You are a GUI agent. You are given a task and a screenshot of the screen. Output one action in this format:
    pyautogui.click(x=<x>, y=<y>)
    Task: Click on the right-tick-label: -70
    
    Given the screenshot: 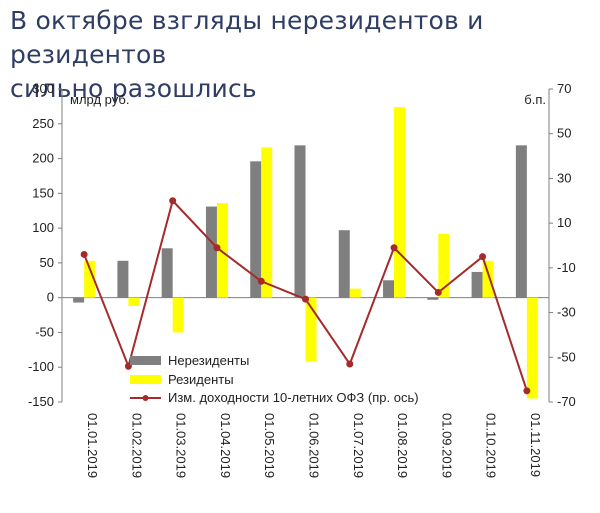 What is the action you would take?
    pyautogui.click(x=566, y=401)
    